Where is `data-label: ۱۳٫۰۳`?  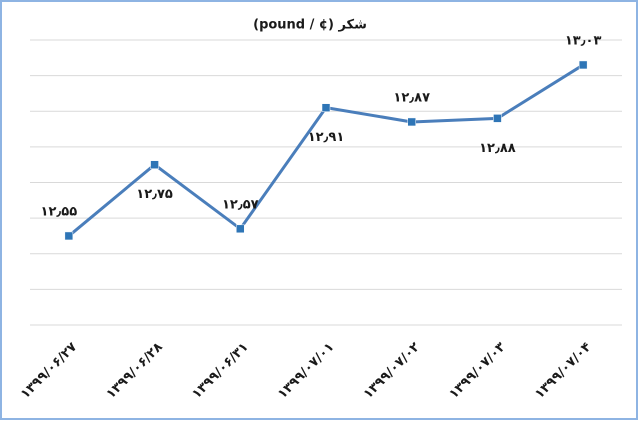 data-label: ۱۳٫۰۳ is located at coordinates (583, 40).